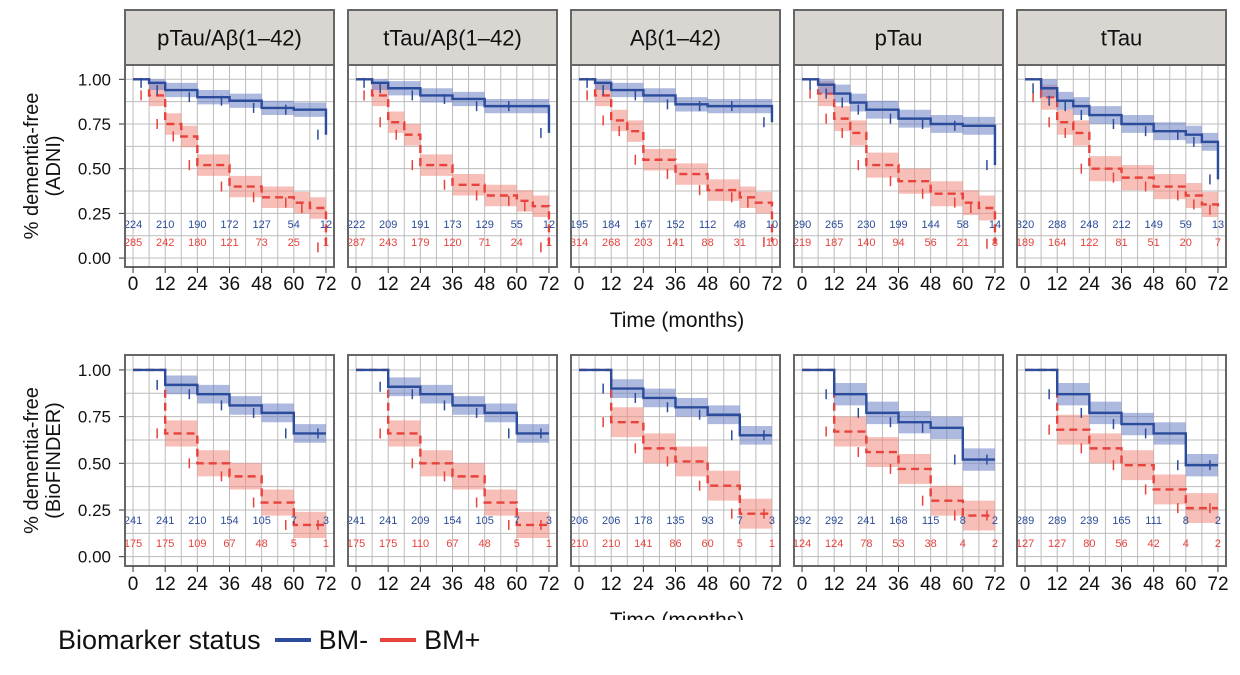  What do you see at coordinates (995, 225) in the screenshot?
I see `at-risk-count-minus-row-0-col-3-6: 14` at bounding box center [995, 225].